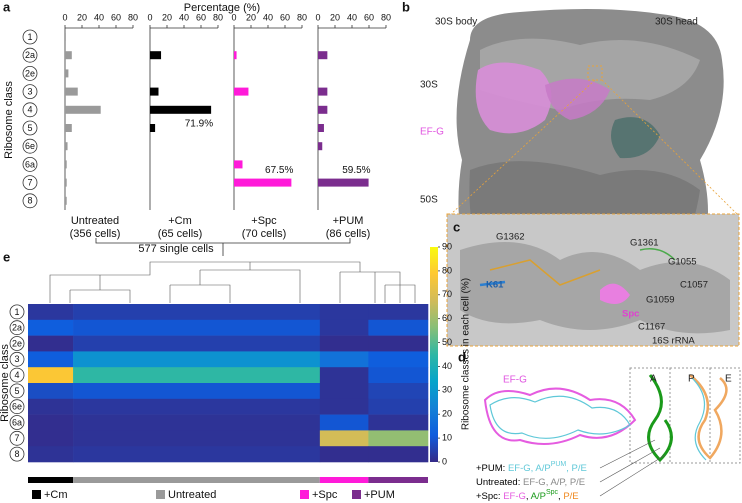 The image size is (742, 503). Describe the element at coordinates (630, 314) in the screenshot. I see `residue-label: Spc` at that location.